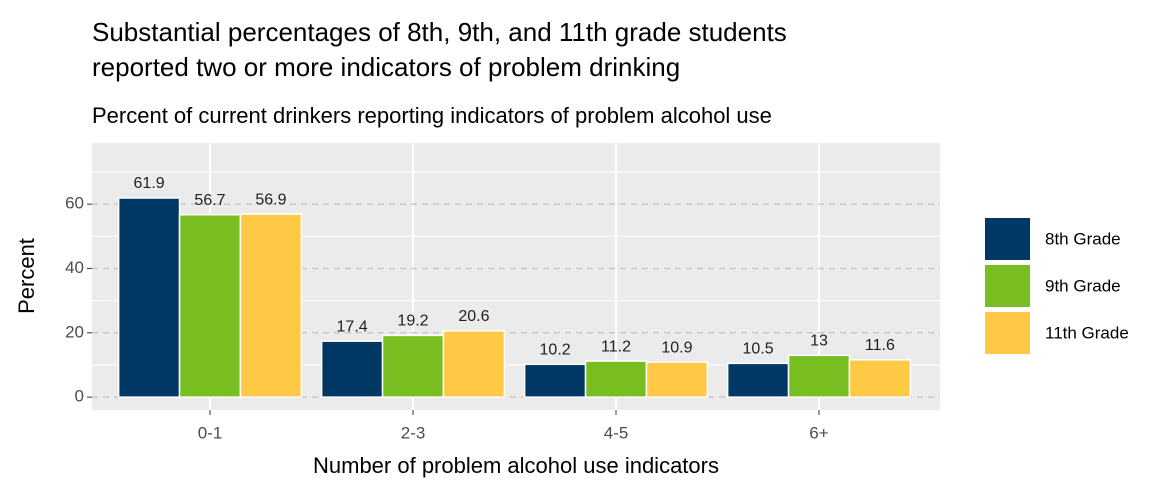  Describe the element at coordinates (26, 276) in the screenshot. I see `y-axis-label: Percent` at that location.